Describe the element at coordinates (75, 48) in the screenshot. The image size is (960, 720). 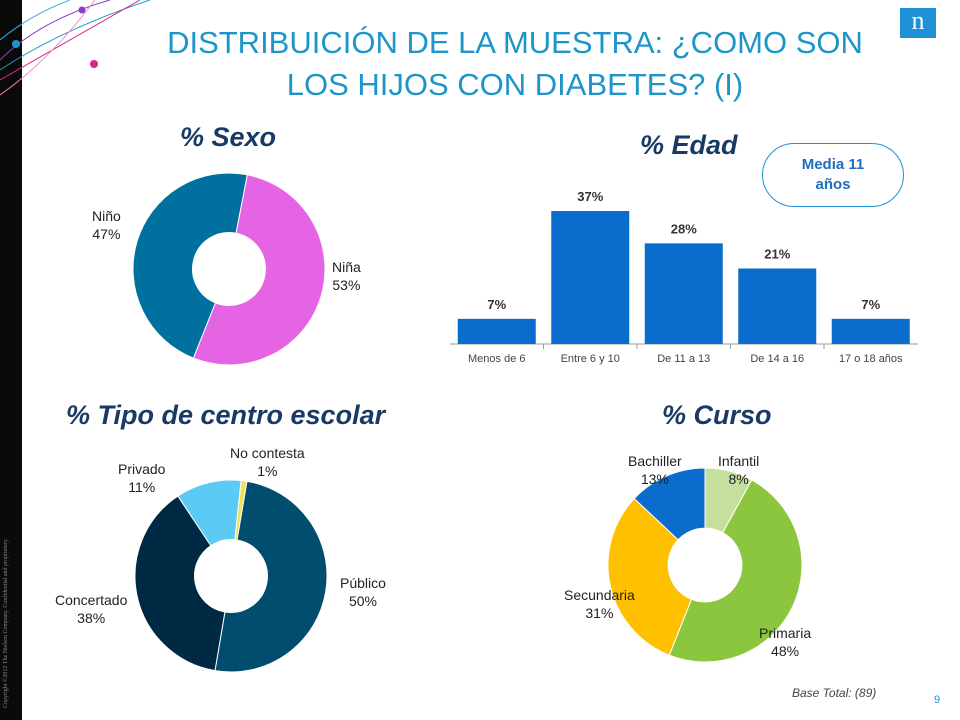
I see `decorative-lines` at that location.